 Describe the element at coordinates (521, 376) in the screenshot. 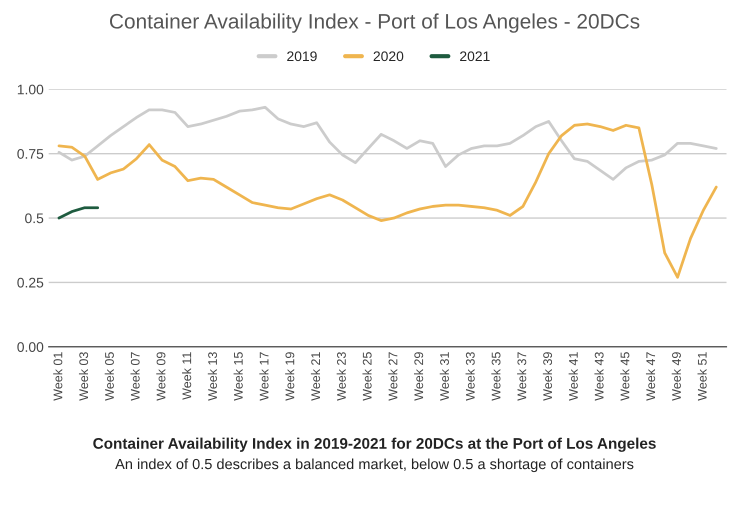

I see `x-tick-label: Week 37` at that location.